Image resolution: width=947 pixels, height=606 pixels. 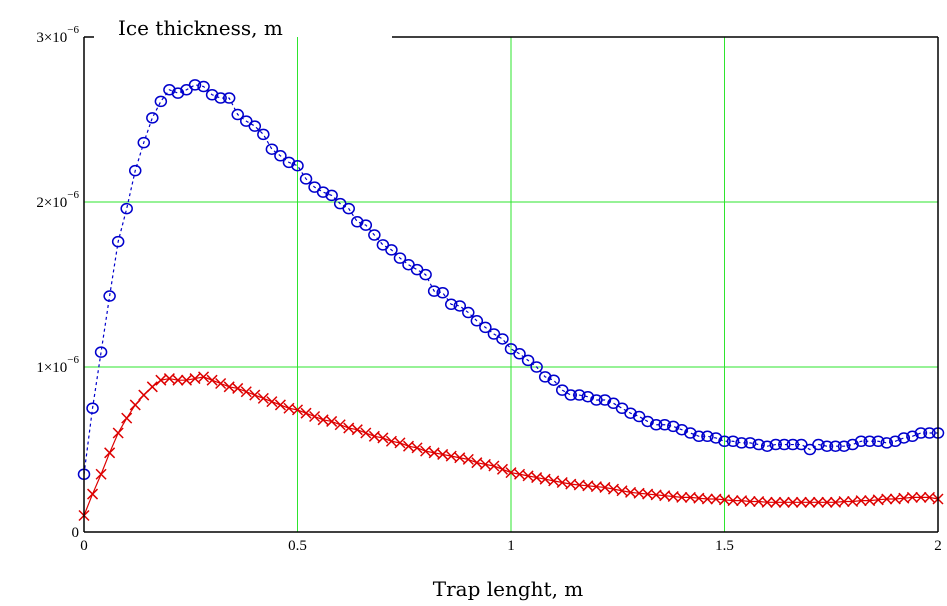 What do you see at coordinates (84, 546) in the screenshot?
I see `x-tick-label: 0` at bounding box center [84, 546].